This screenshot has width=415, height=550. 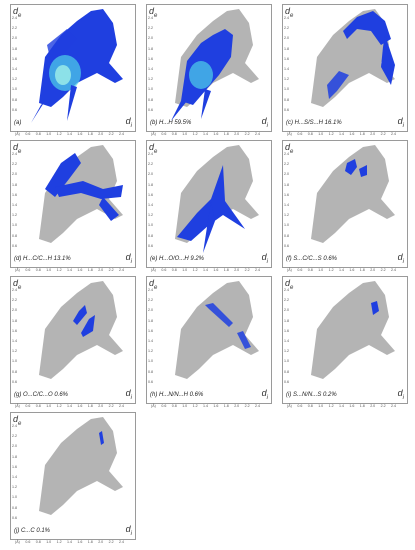 What do you see at coordinates (41, 395) in the screenshot?
I see `panel-caption: (g) O...C/C...O 0.6%` at bounding box center [41, 395].